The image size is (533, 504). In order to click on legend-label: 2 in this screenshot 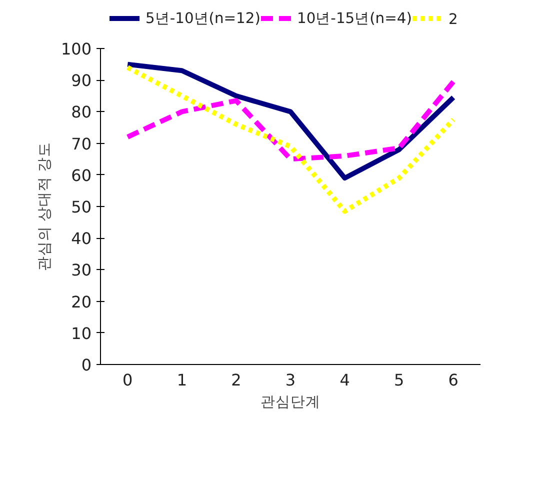, I will do `click(453, 19)`.